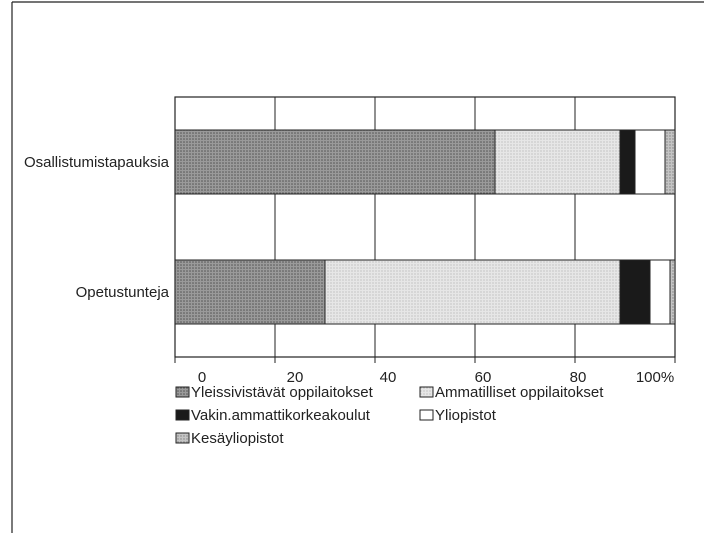 This screenshot has height=533, width=704. I want to click on x-tick-label: 40, so click(388, 377).